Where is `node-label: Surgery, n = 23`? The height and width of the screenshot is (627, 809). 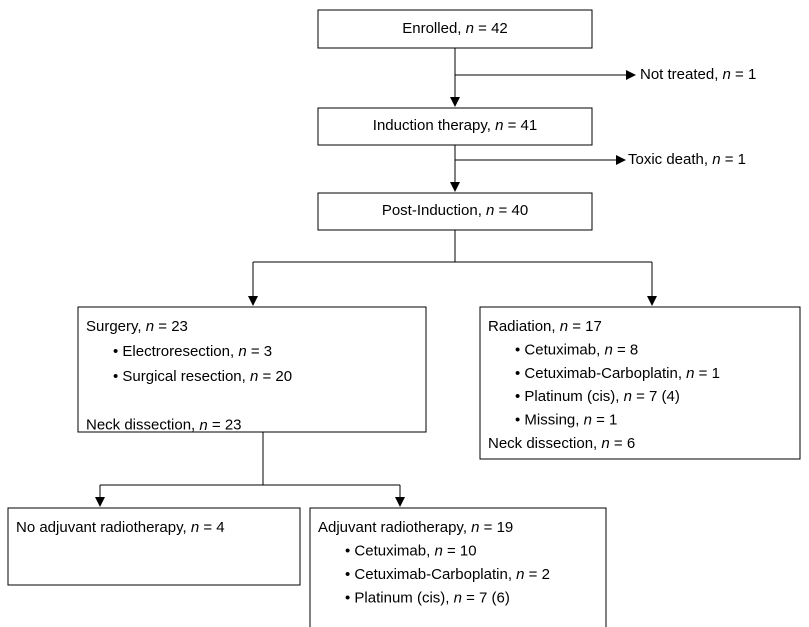
node-label: Surgery, n = 23 is located at coordinates (137, 326).